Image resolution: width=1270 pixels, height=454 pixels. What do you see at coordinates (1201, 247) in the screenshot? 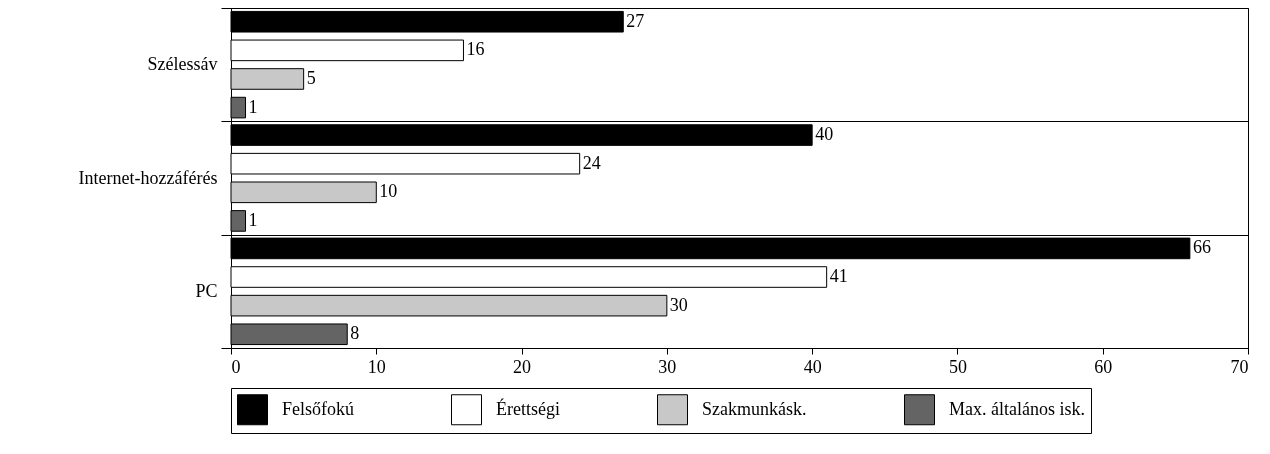
I see `data-label: 66` at bounding box center [1201, 247].